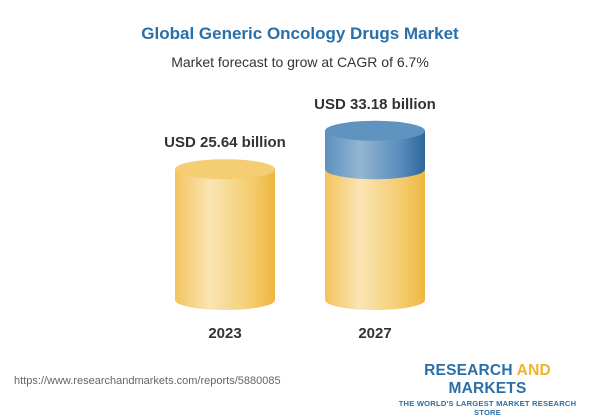 This screenshot has height=417, width=600. Describe the element at coordinates (375, 239) in the screenshot. I see `cylinder-body-2027` at that location.